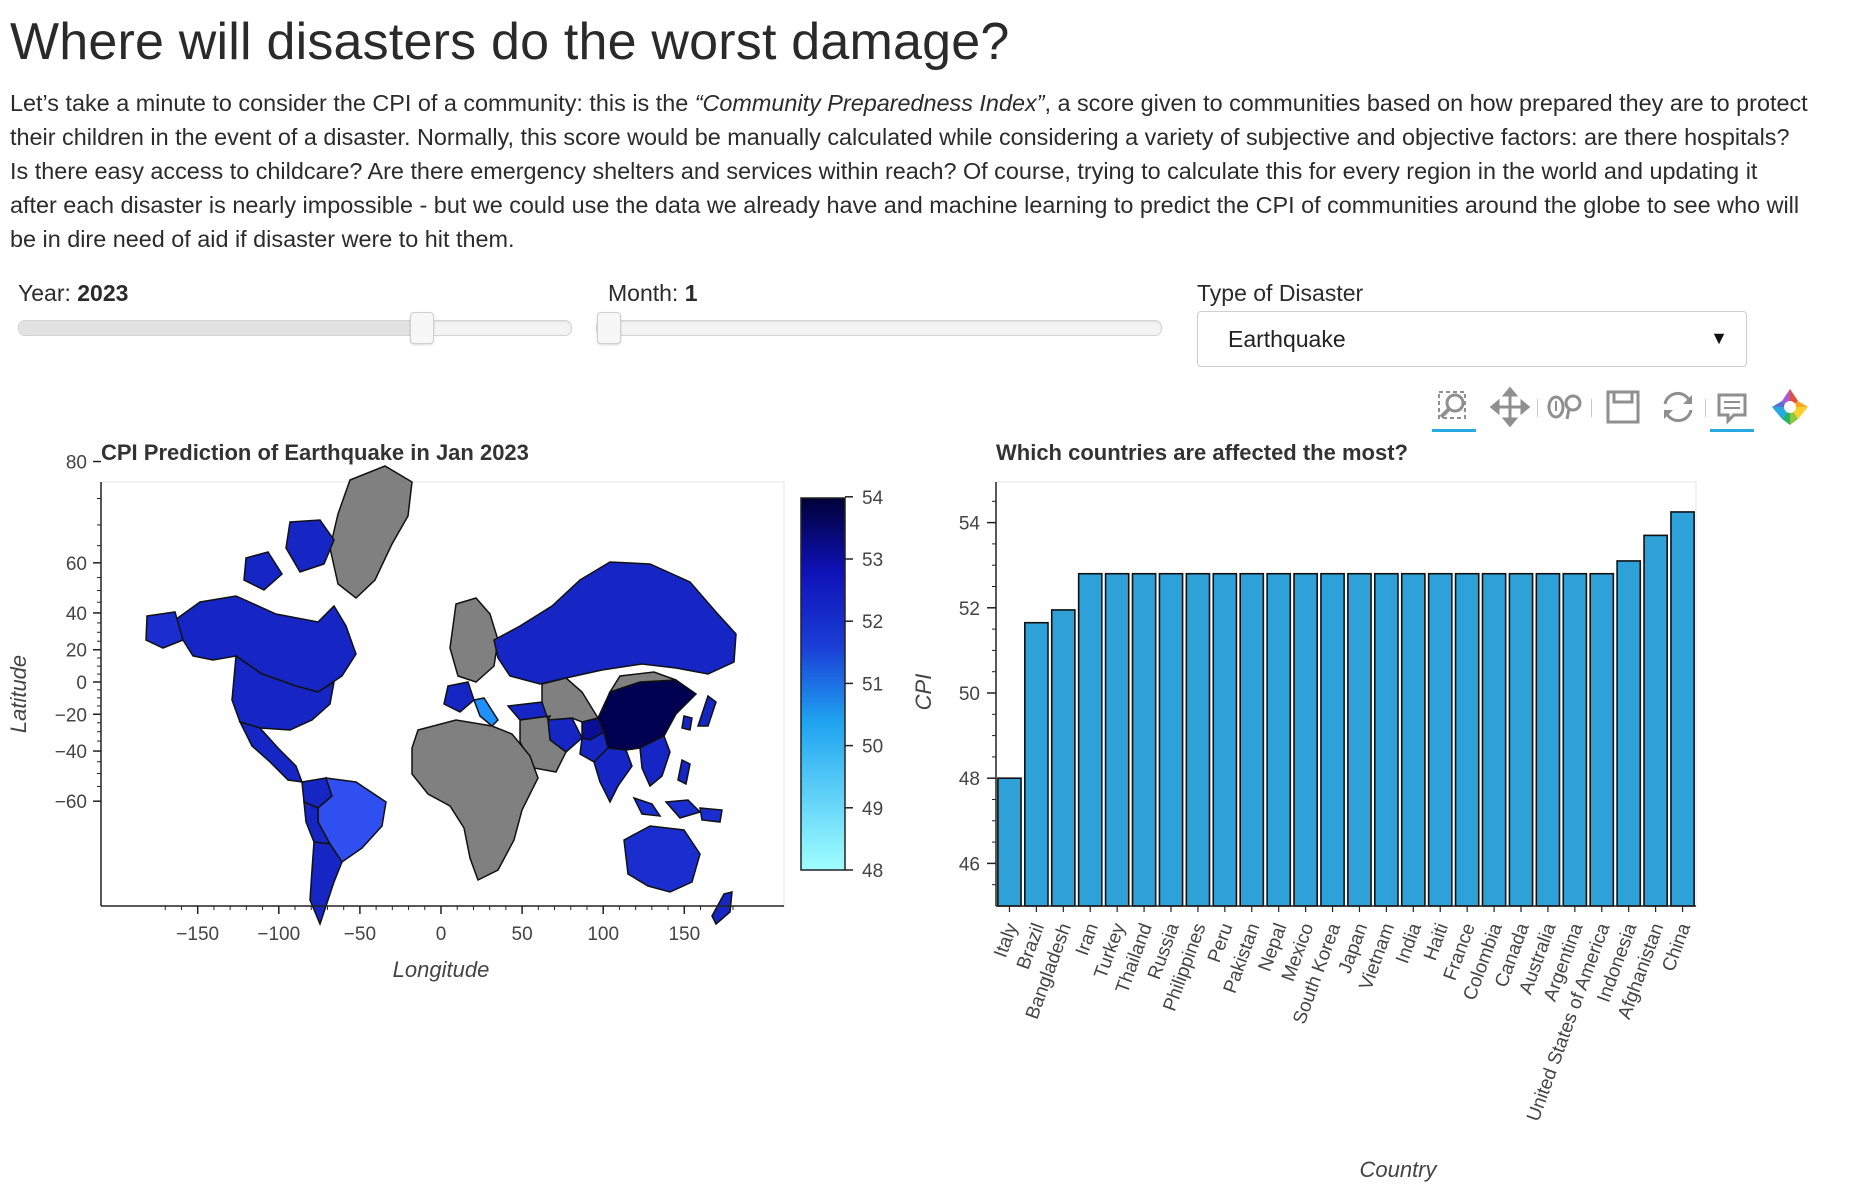 The width and height of the screenshot is (1864, 1190). I want to click on bar-united-states-of-america, so click(1602, 739).